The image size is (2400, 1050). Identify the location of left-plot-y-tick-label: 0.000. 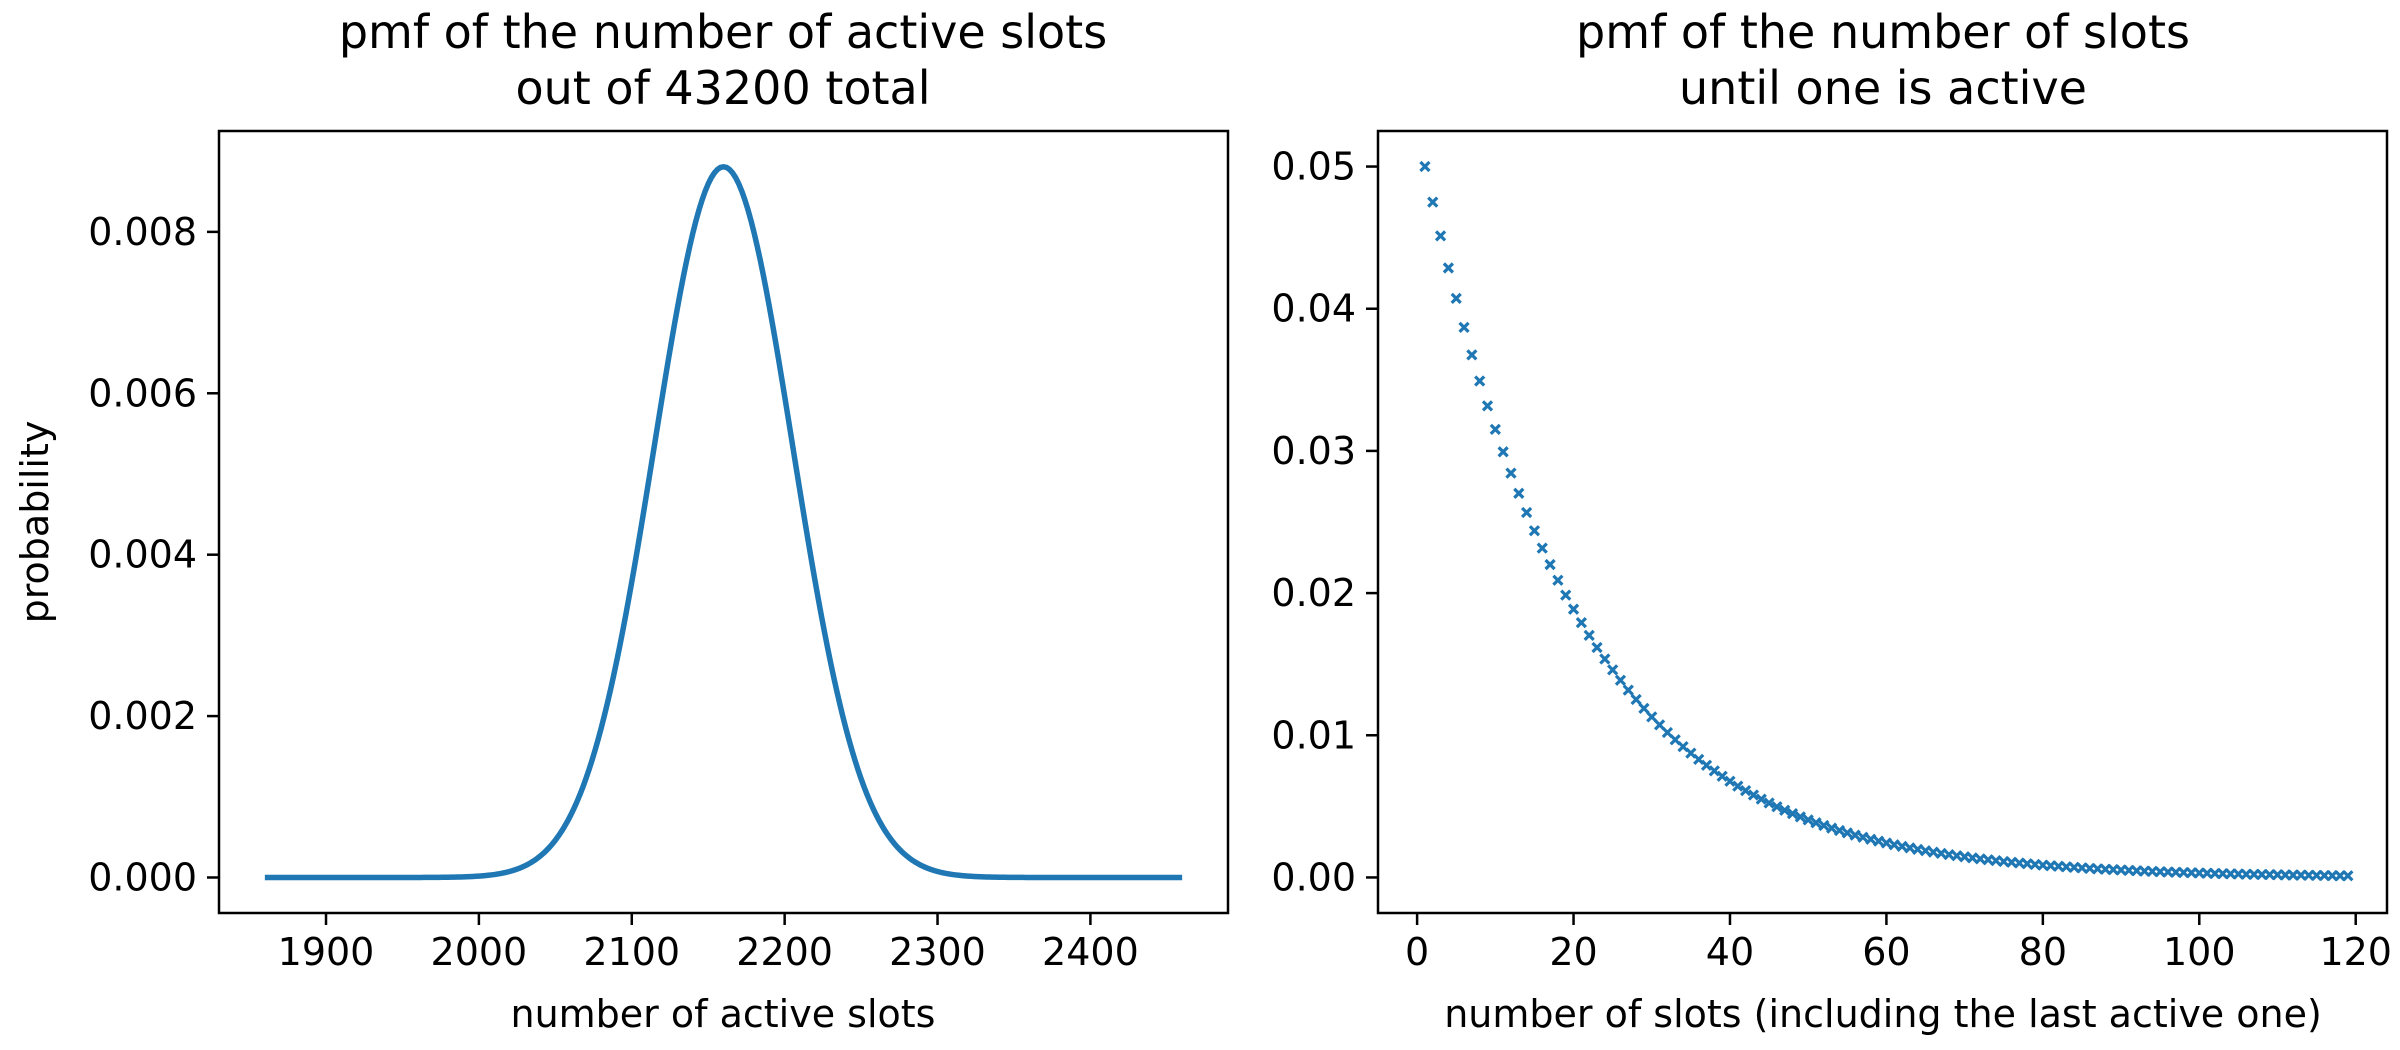
(142, 877).